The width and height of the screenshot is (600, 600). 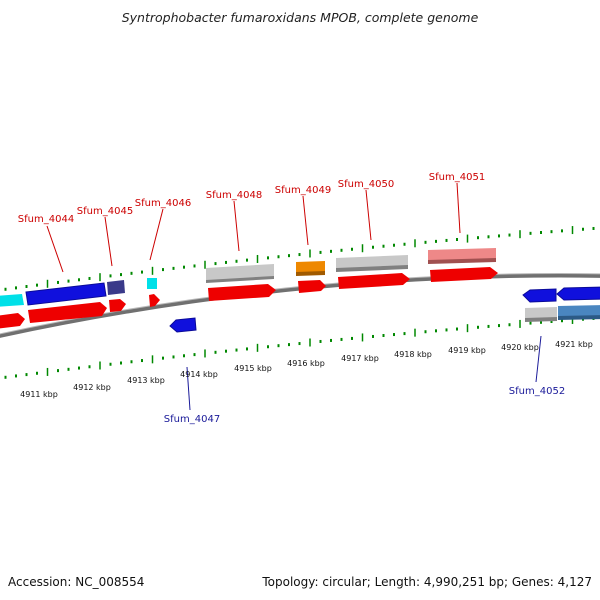 I want to click on gene-steel-right-shadow, so click(x=579, y=317).